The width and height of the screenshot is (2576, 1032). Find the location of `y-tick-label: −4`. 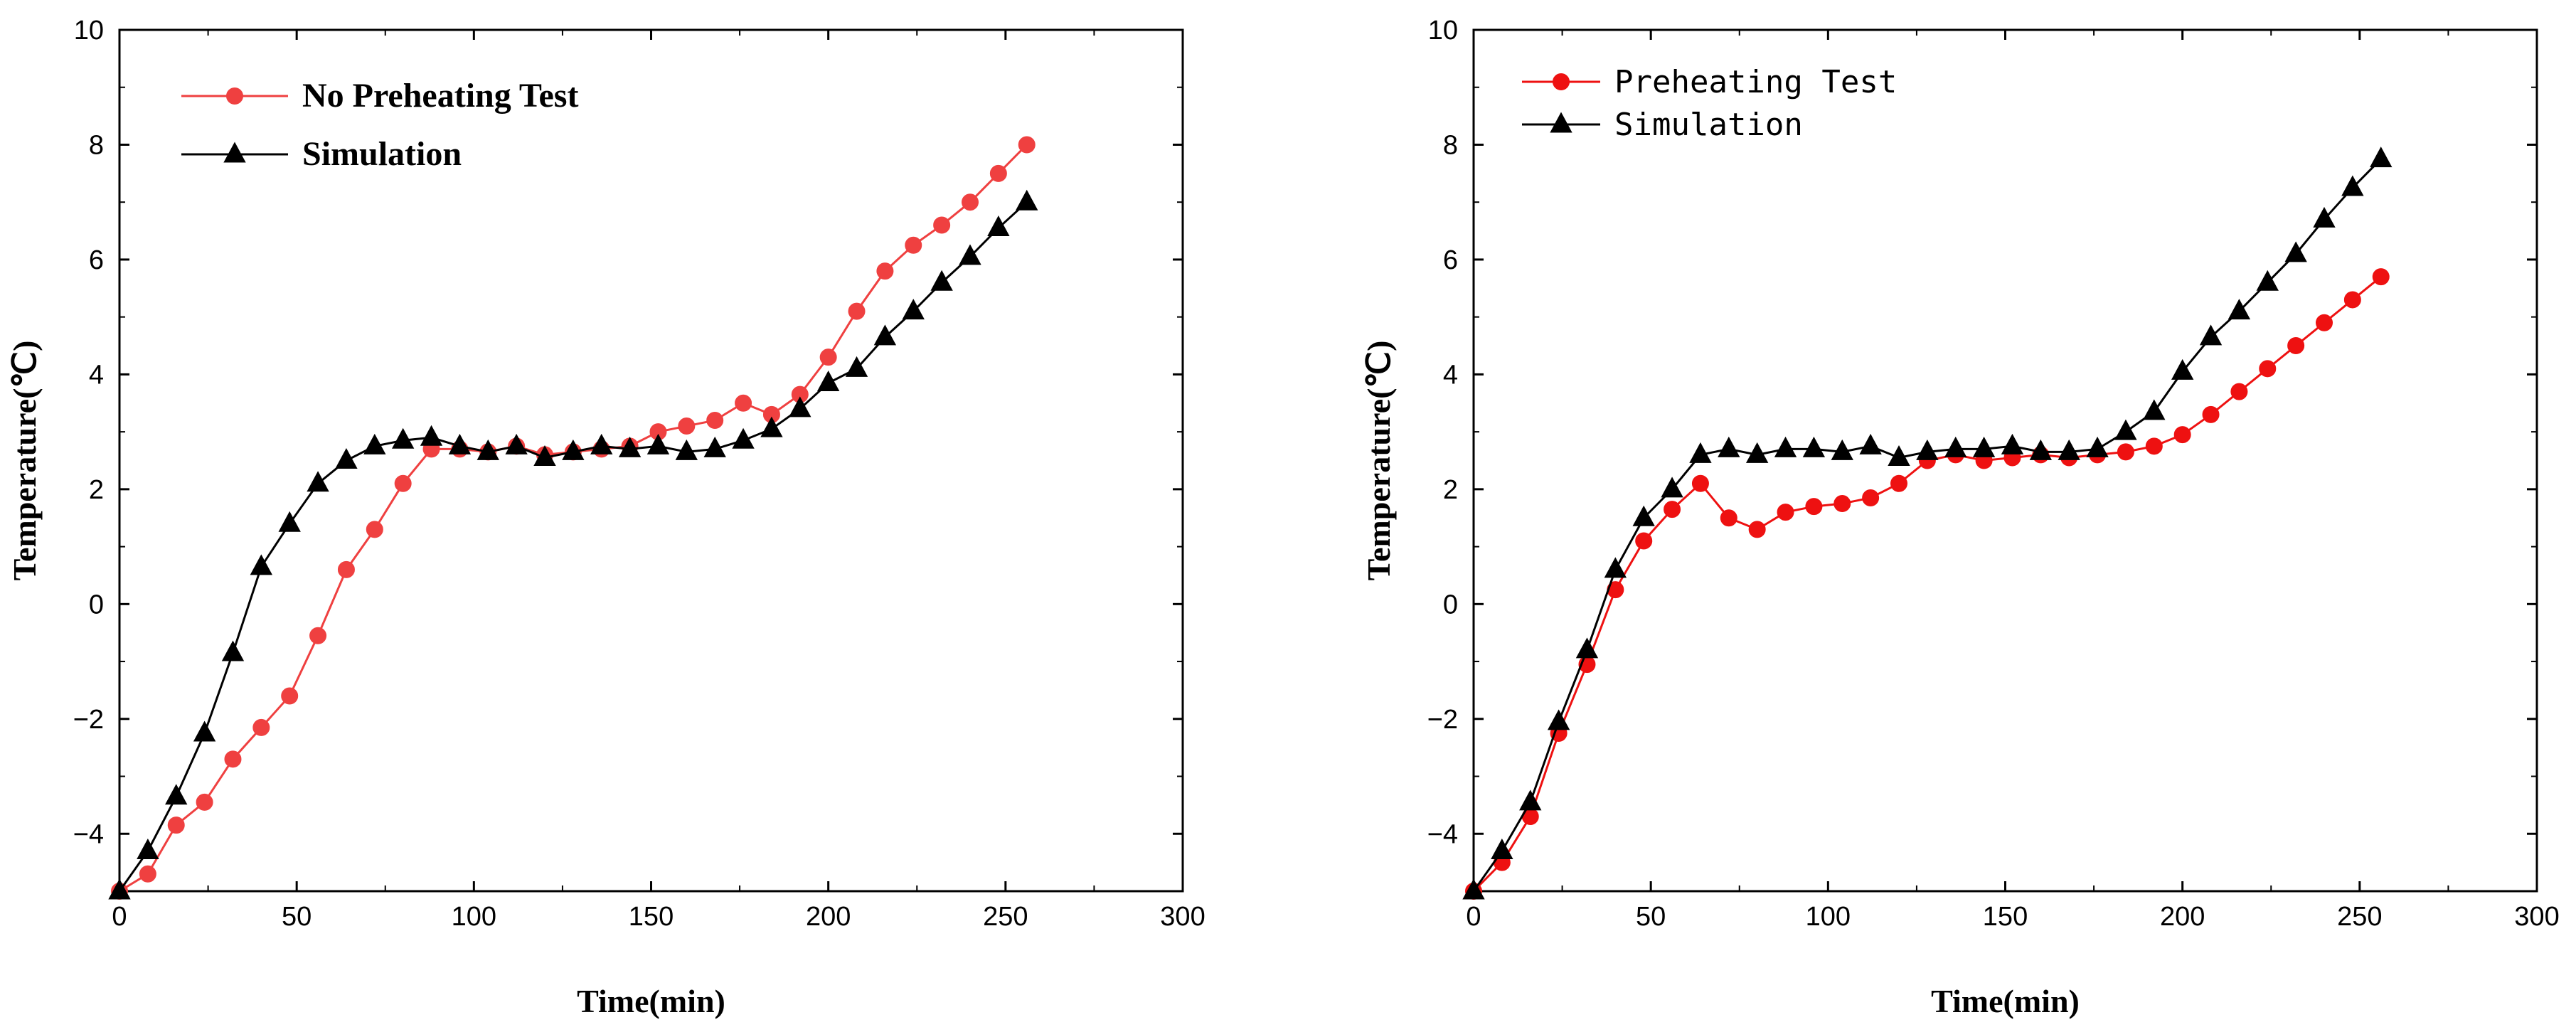

y-tick-label: −4 is located at coordinates (1442, 834).